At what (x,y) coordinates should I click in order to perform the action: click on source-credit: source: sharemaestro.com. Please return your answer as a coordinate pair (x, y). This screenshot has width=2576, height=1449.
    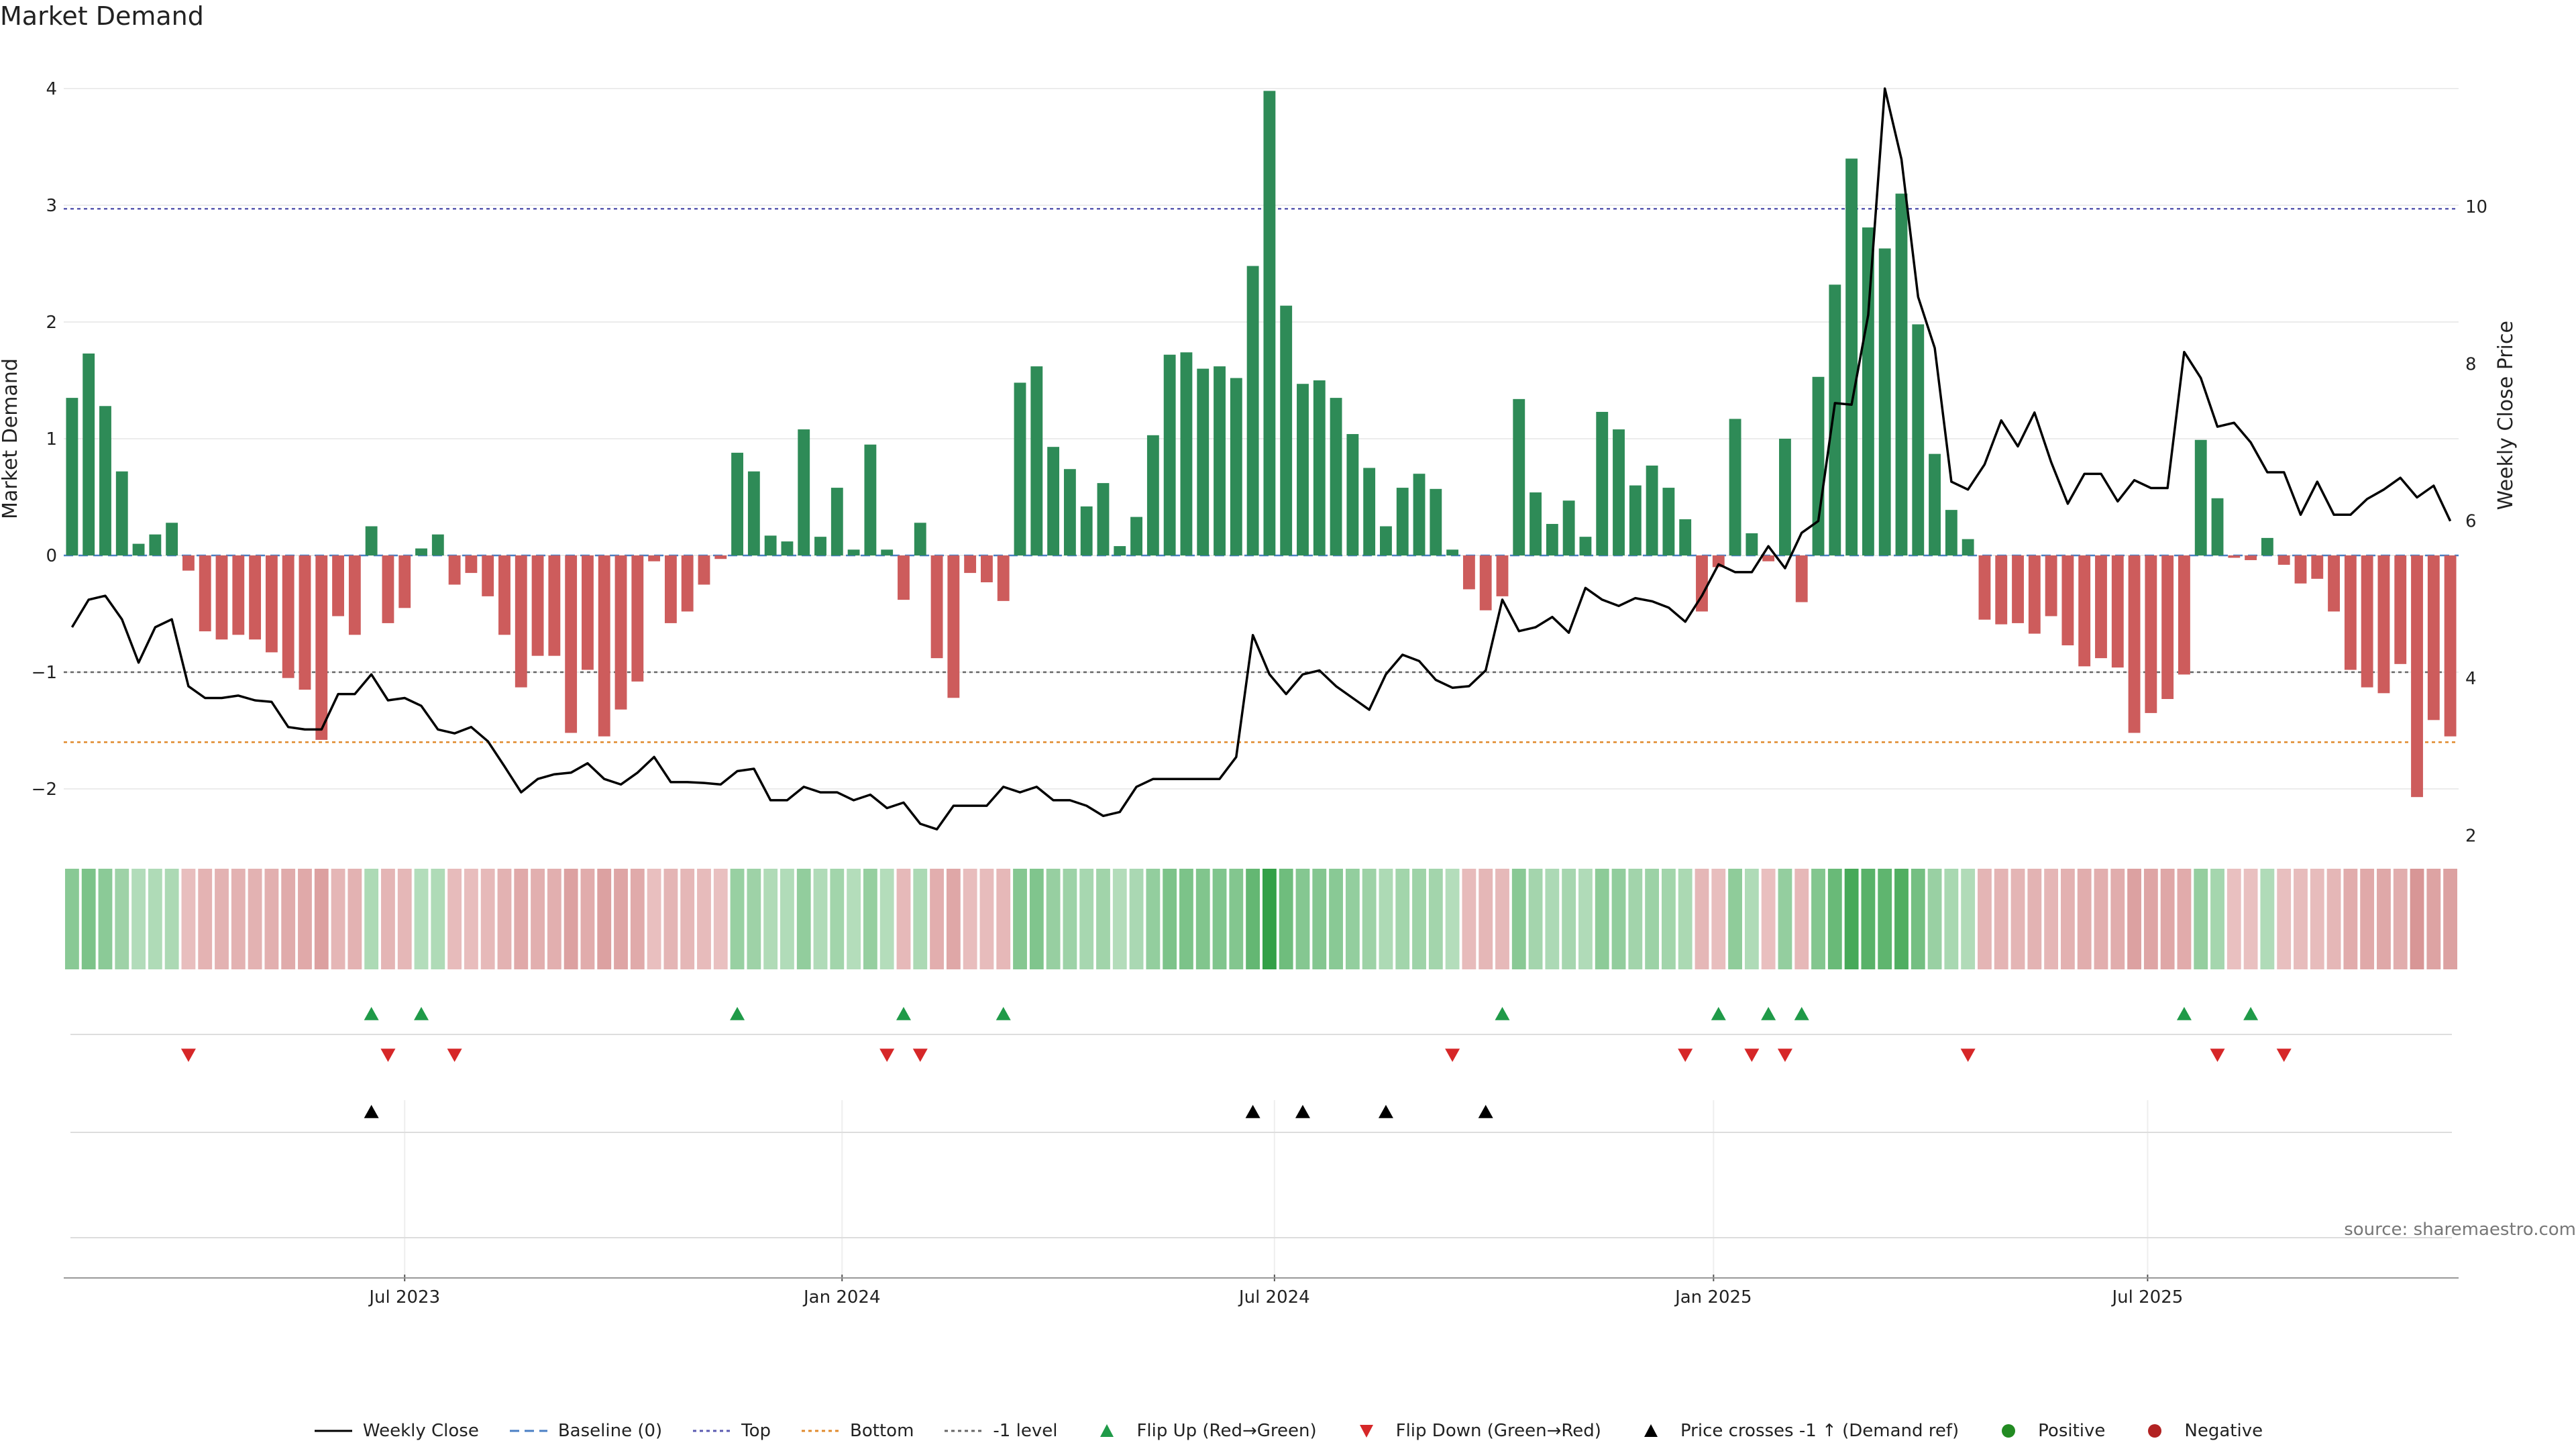
    Looking at the image, I should click on (2460, 1230).